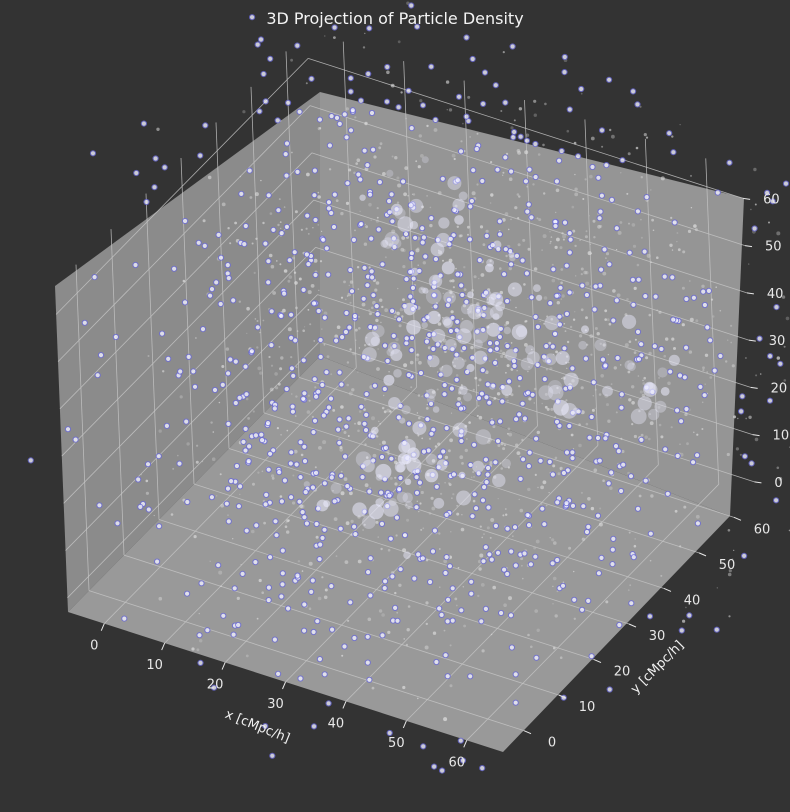 The width and height of the screenshot is (790, 812). I want to click on x-tick-mark, so click(102, 627).